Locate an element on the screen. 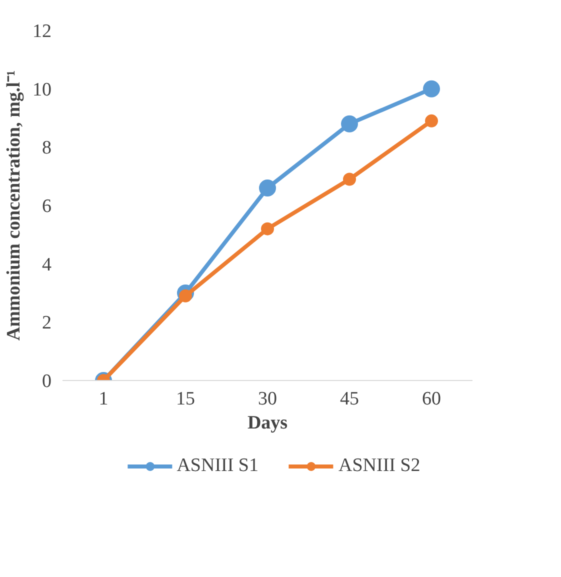  y-tick-label: 12 is located at coordinates (42, 31).